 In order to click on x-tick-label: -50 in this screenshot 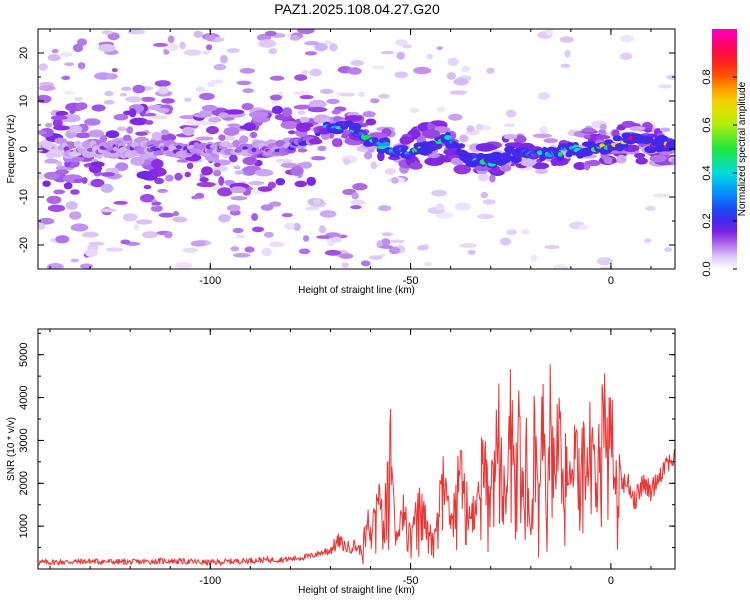, I will do `click(411, 281)`.